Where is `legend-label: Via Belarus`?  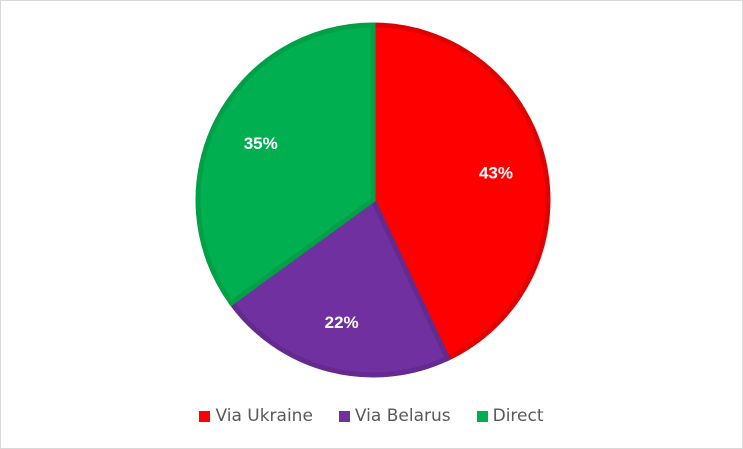 legend-label: Via Belarus is located at coordinates (402, 416).